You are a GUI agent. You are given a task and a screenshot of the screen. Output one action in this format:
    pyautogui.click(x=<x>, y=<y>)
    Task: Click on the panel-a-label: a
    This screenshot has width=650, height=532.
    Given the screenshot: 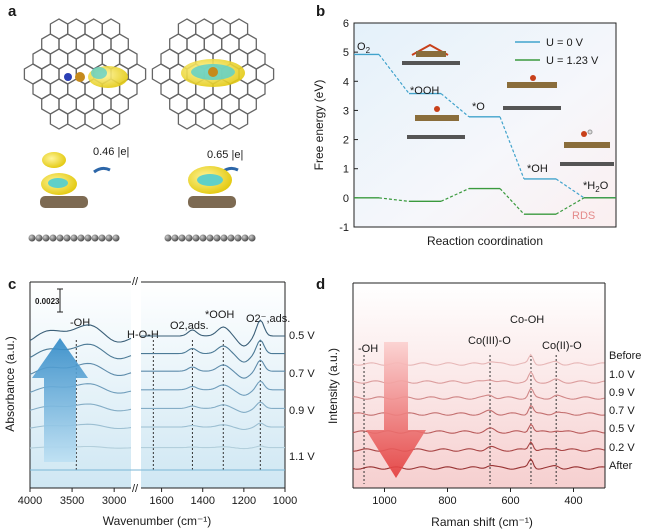 What is the action you would take?
    pyautogui.click(x=12, y=11)
    